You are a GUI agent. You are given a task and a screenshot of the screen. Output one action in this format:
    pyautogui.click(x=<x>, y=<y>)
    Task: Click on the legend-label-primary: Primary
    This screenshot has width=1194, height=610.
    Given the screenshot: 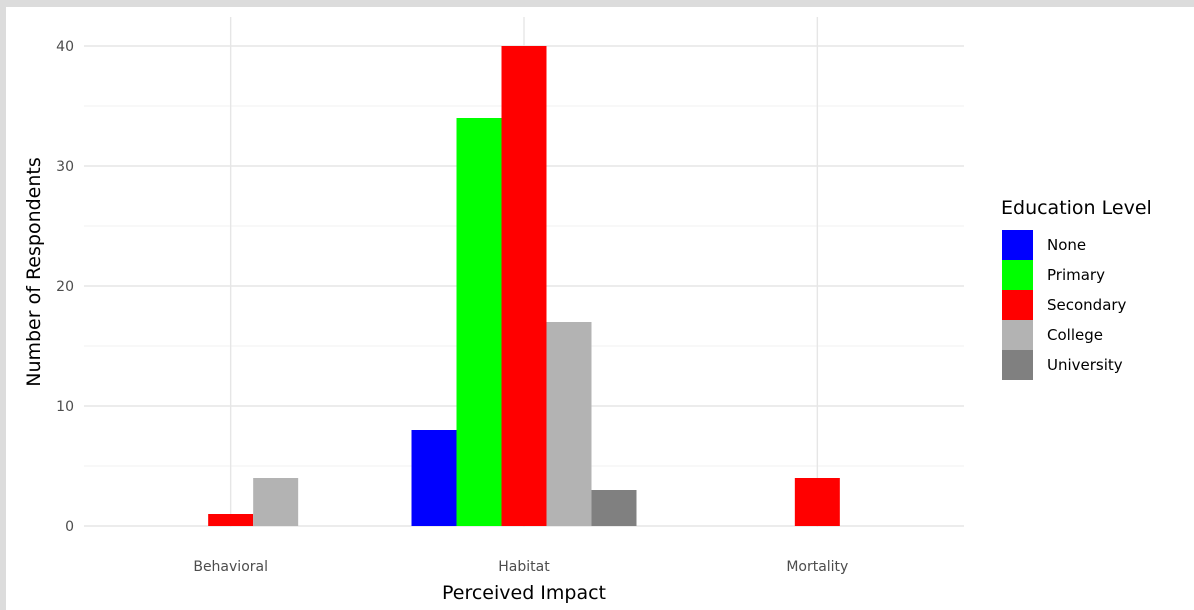 What is the action you would take?
    pyautogui.click(x=1076, y=275)
    